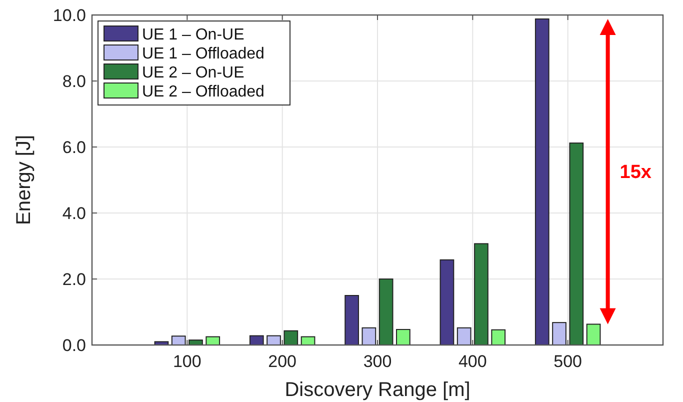  I want to click on legend-label: UE 1 – Offloaded, so click(203, 54).